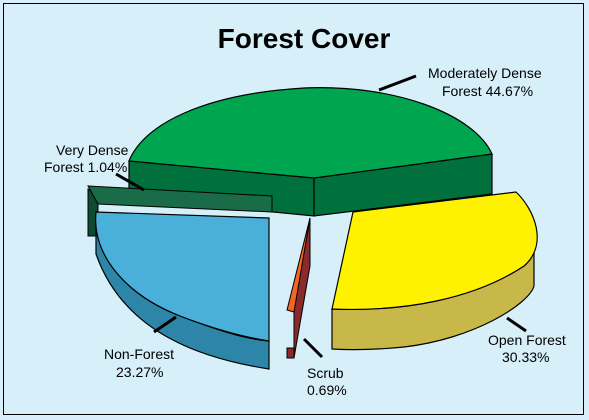  Describe the element at coordinates (130, 182) in the screenshot. I see `leader-very-dense` at that location.